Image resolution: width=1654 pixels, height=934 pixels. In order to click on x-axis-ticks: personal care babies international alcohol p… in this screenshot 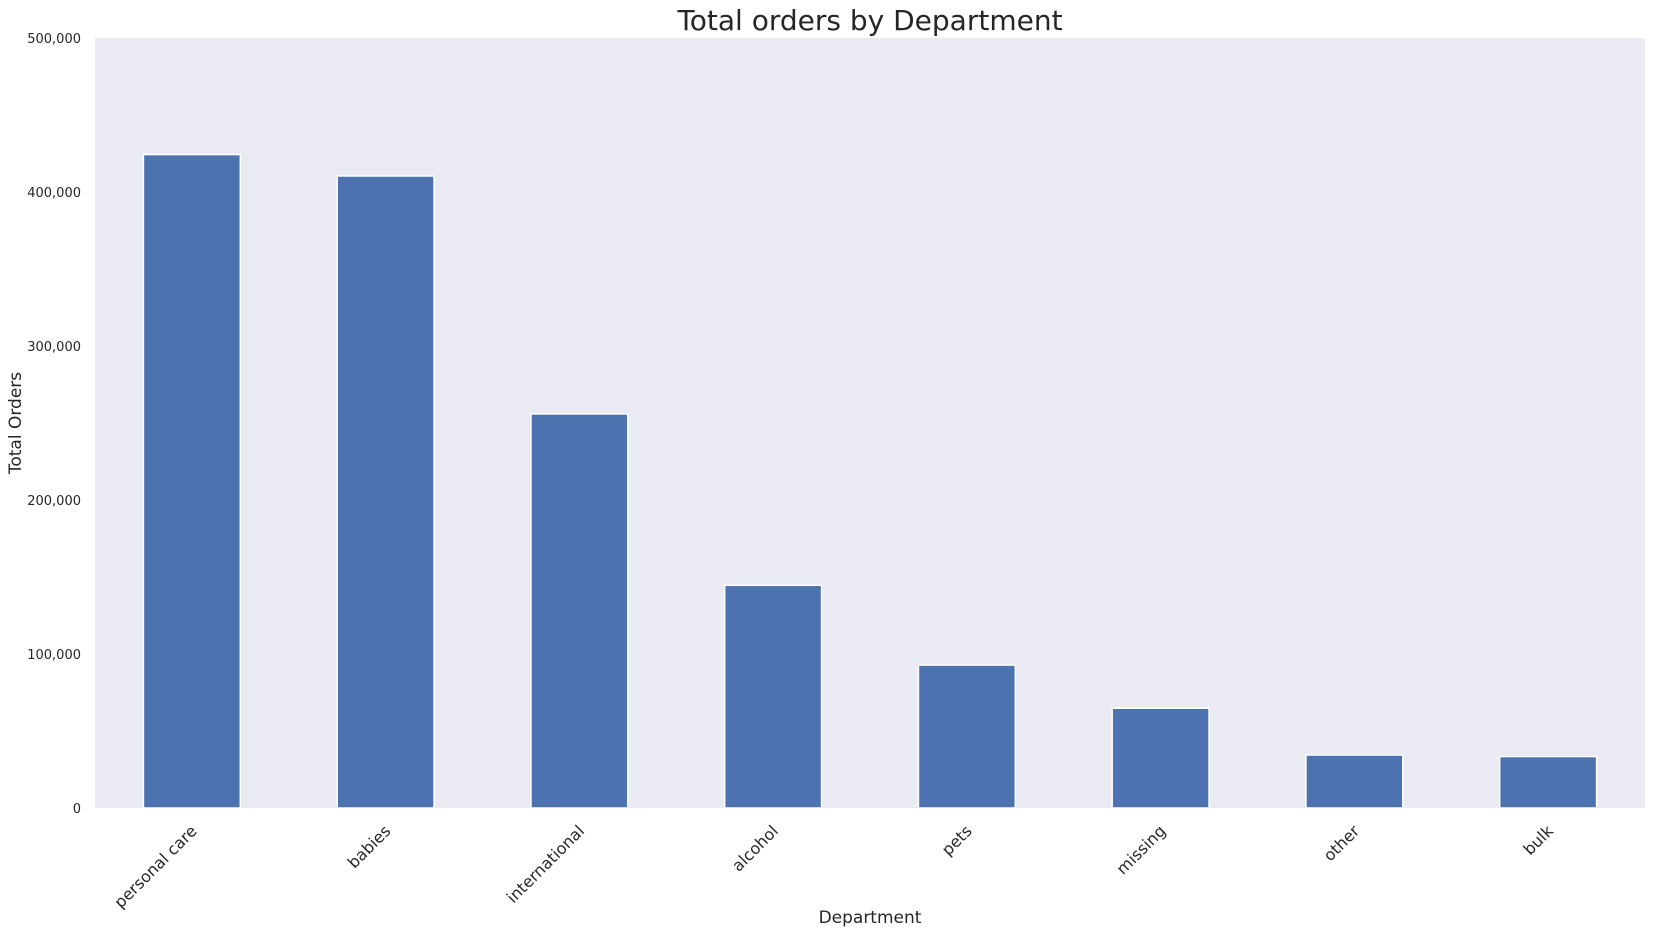, I will do `click(833, 866)`.